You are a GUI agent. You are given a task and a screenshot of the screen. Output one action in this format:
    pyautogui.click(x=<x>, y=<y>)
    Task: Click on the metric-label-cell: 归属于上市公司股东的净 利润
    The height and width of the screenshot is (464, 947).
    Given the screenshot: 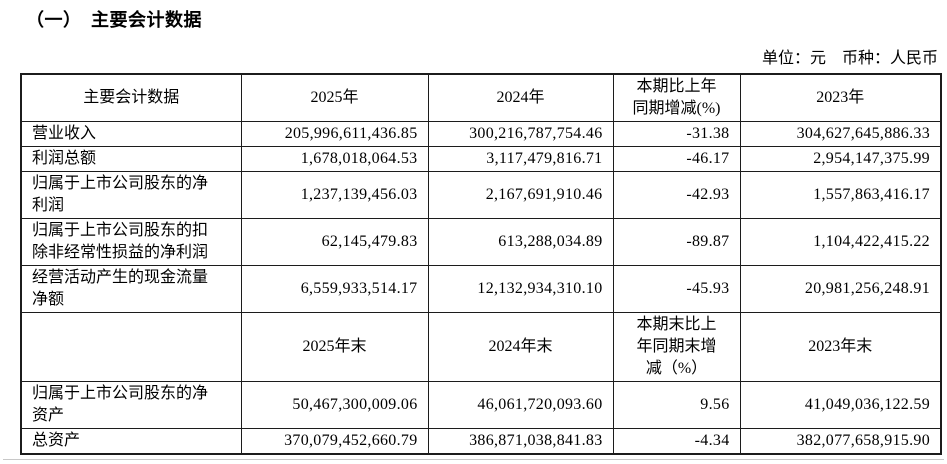 What is the action you would take?
    pyautogui.click(x=131, y=195)
    